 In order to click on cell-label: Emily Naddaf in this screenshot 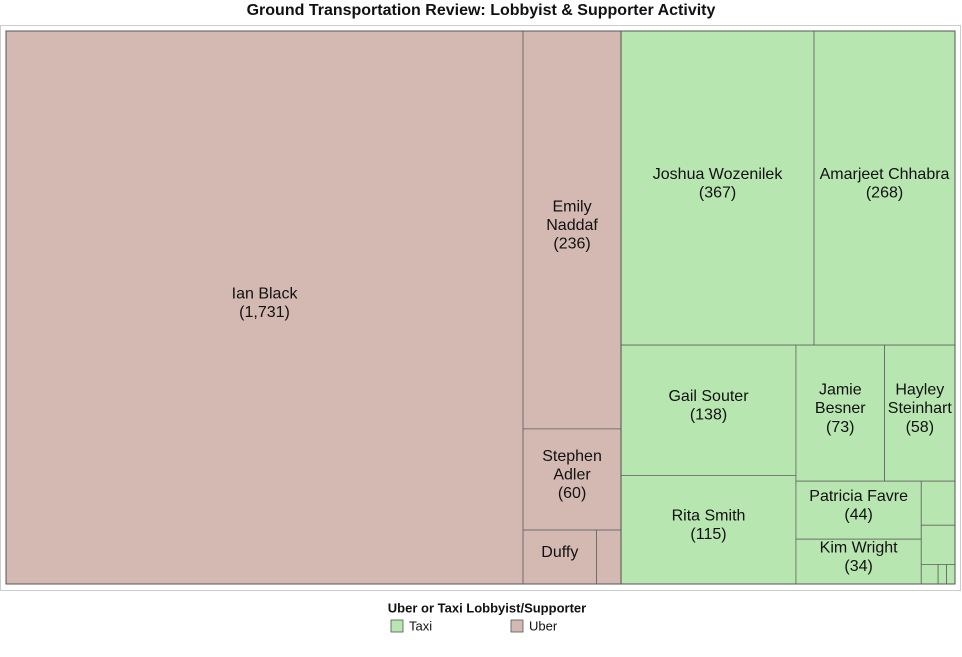, I will do `click(572, 217)`.